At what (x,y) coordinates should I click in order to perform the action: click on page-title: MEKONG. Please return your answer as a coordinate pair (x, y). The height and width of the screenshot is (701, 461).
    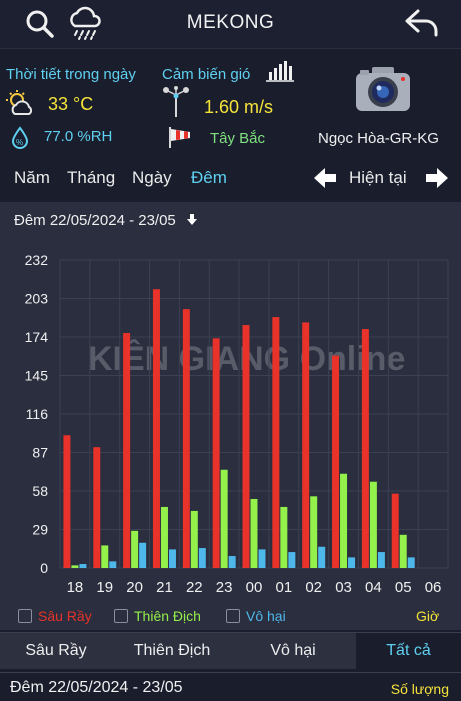
    Looking at the image, I should click on (230, 22).